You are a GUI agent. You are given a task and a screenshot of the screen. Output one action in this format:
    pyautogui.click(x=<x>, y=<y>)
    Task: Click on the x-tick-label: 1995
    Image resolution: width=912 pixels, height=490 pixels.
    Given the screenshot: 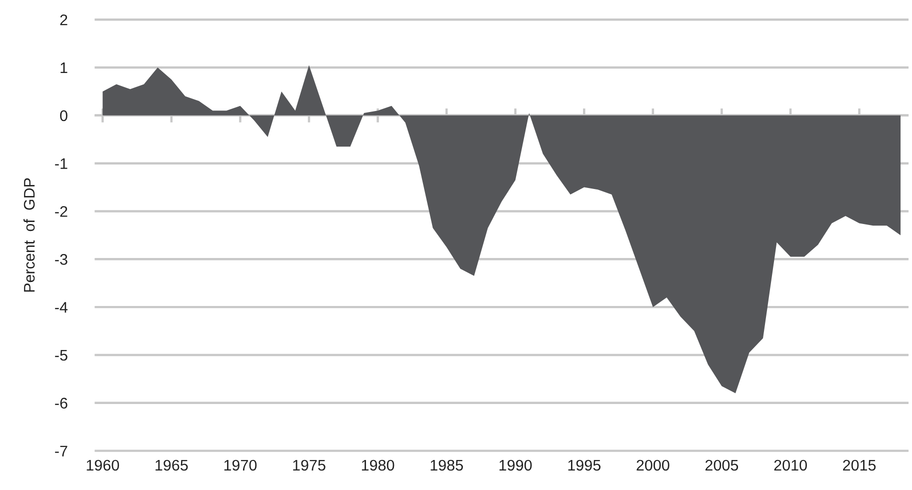 What is the action you would take?
    pyautogui.click(x=584, y=465)
    